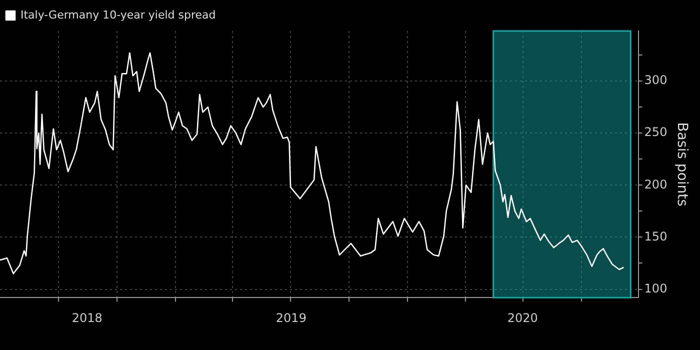  Describe the element at coordinates (656, 132) in the screenshot. I see `y-tick-label: 250` at that location.